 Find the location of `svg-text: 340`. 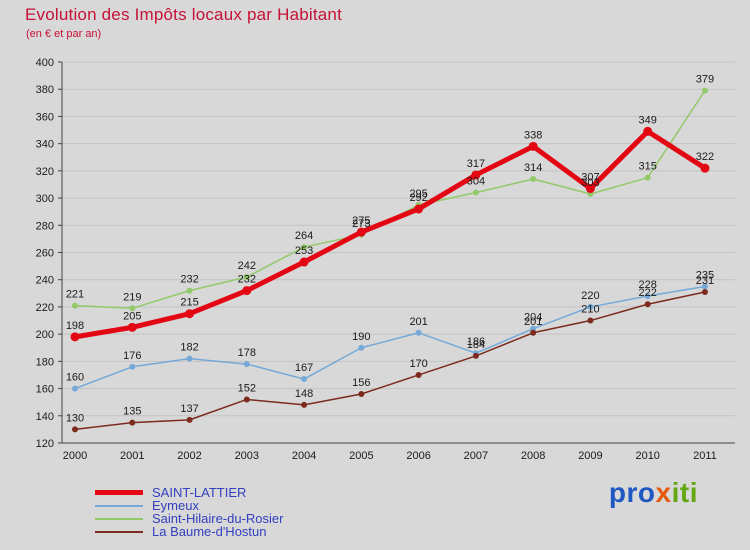

svg-text: 340 is located at coordinates (45, 145).